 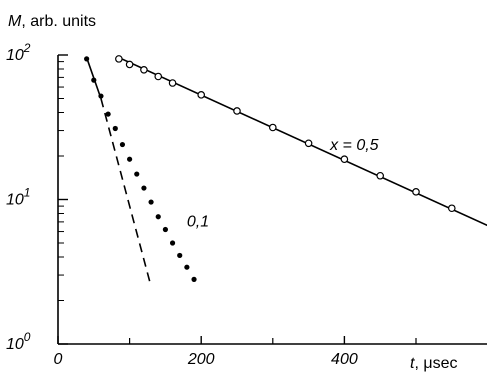 What do you see at coordinates (433, 363) in the screenshot?
I see `x-axis-label: t, μsec` at bounding box center [433, 363].